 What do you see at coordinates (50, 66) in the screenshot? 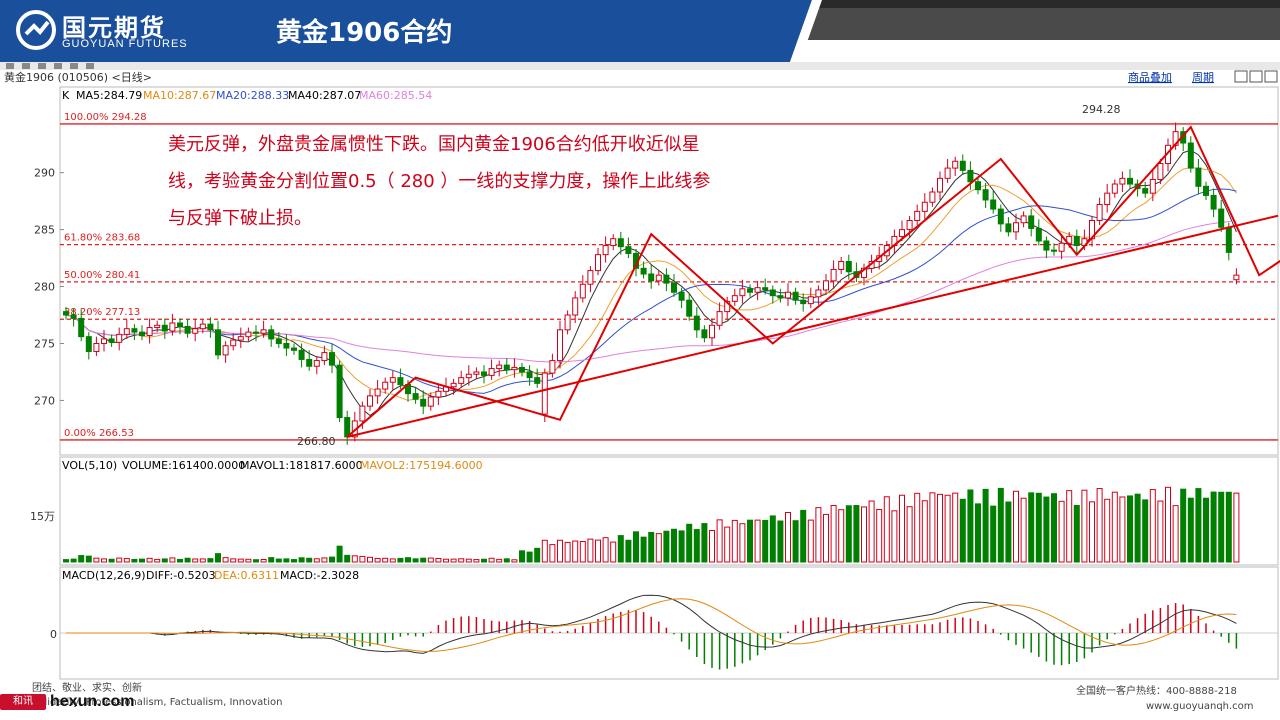
I see `toolbar-icons` at bounding box center [50, 66].